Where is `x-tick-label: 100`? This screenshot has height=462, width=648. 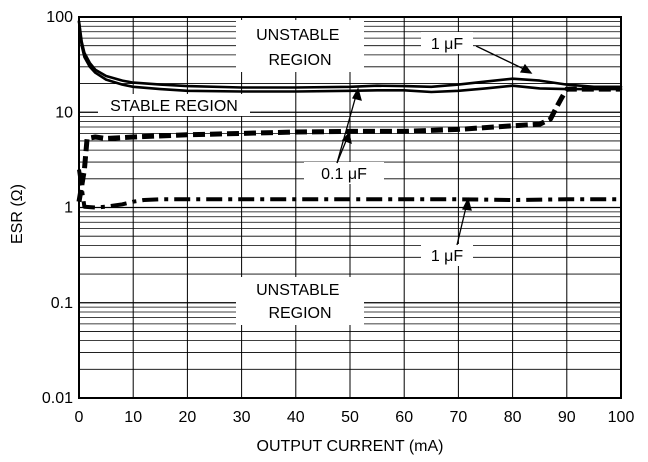
x-tick-label: 100 is located at coordinates (621, 417).